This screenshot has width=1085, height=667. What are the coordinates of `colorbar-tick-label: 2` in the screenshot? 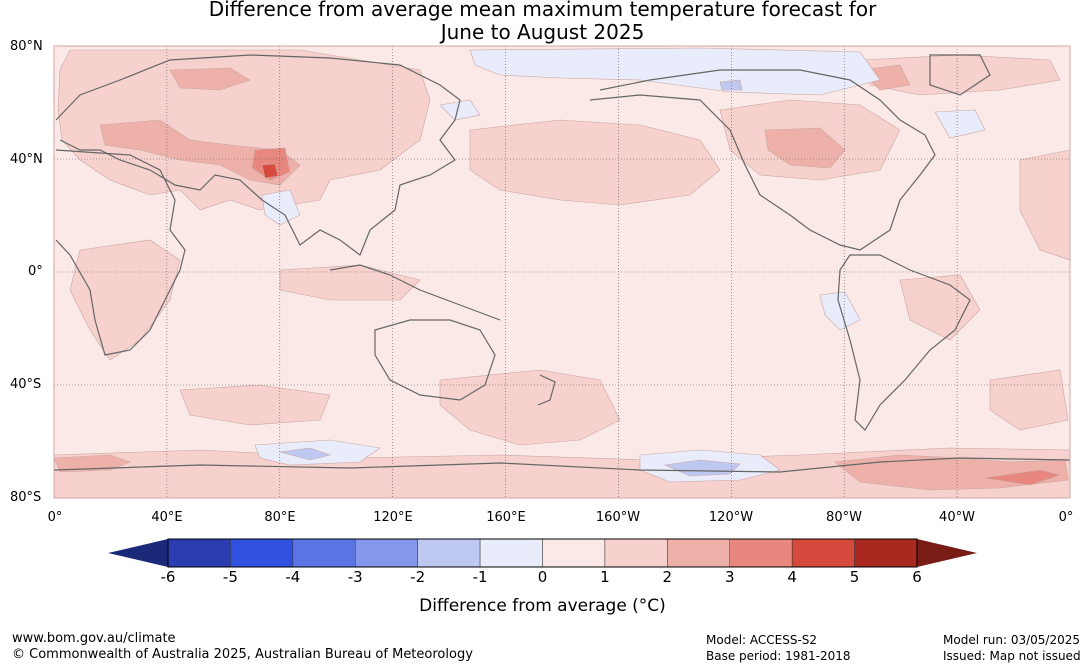 It's located at (667, 577).